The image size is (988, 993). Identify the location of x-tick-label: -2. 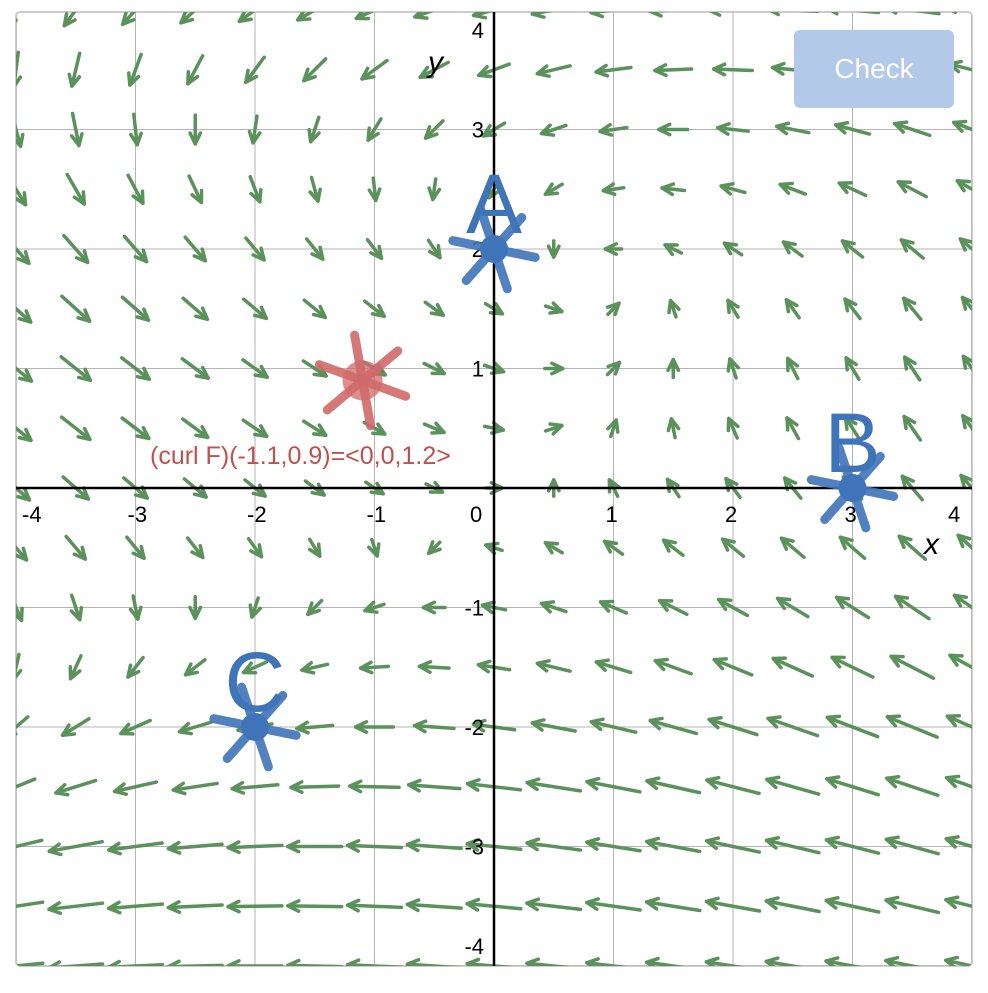
(257, 514).